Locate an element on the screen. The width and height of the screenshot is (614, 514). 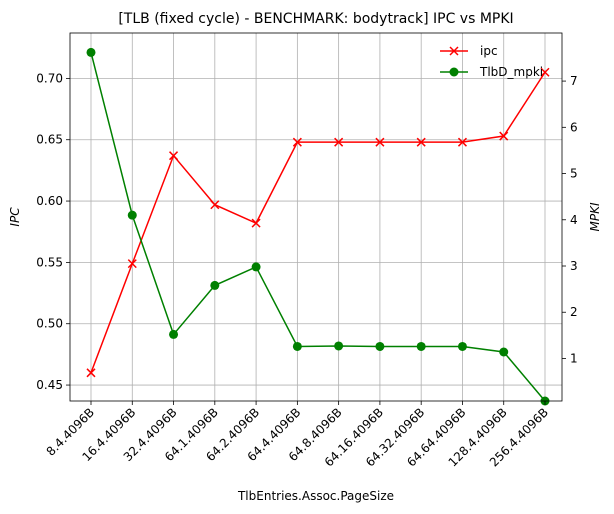
y-tick-label-left: 0.65 is located at coordinates (49, 140).